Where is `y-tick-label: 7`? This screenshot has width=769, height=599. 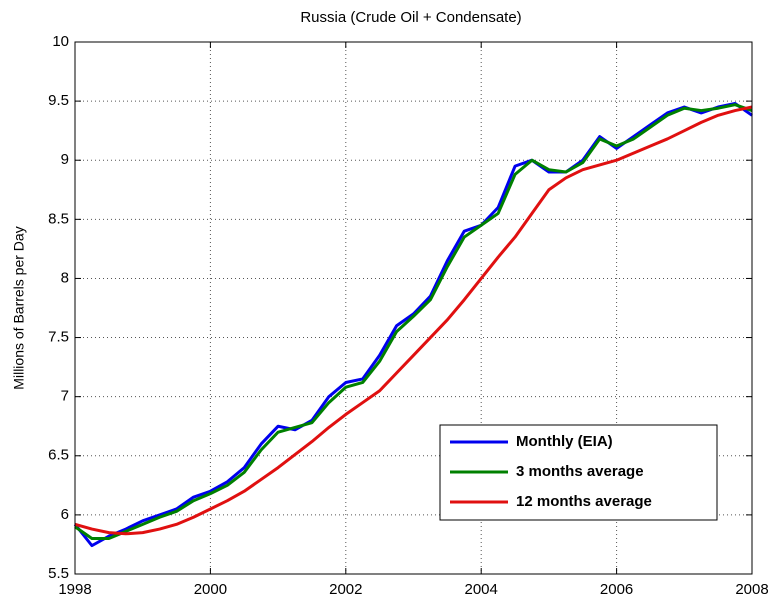
y-tick-label: 7 is located at coordinates (65, 396).